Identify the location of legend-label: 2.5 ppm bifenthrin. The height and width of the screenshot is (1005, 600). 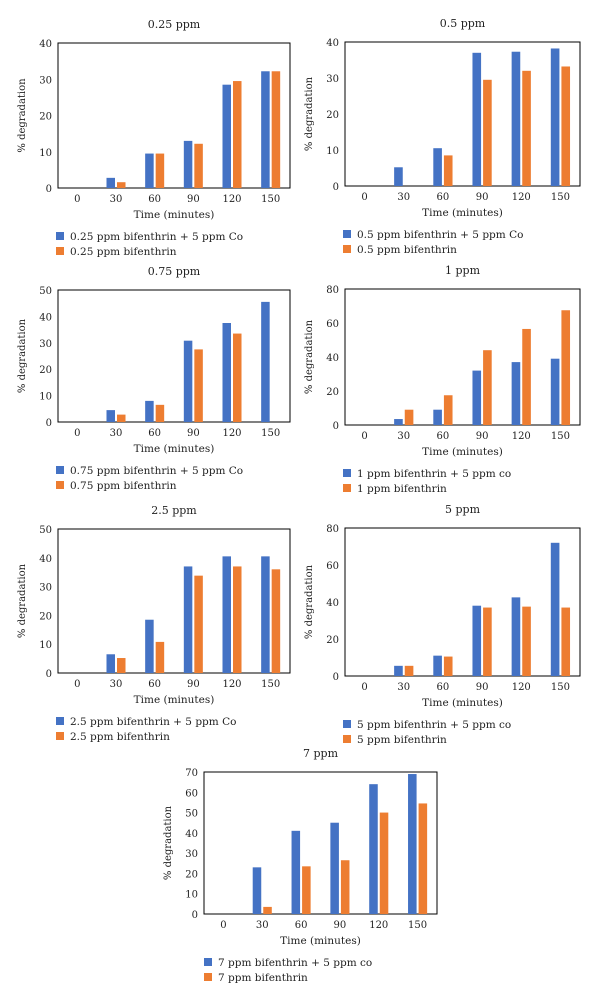
(120, 737).